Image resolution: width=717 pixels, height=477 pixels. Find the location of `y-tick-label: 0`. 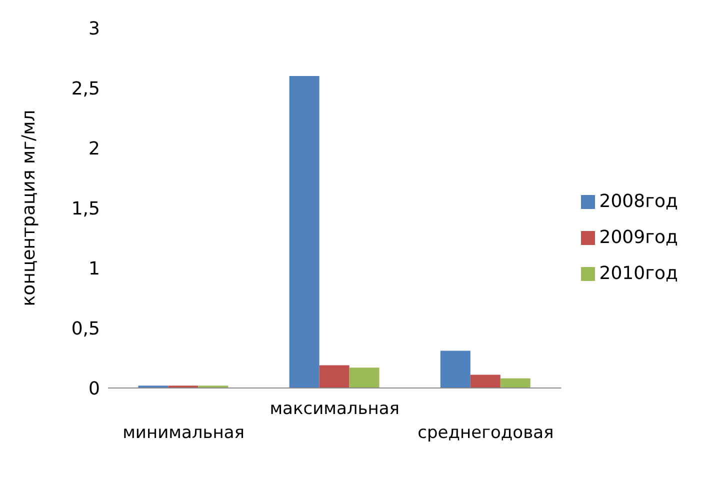

y-tick-label: 0 is located at coordinates (94, 389).